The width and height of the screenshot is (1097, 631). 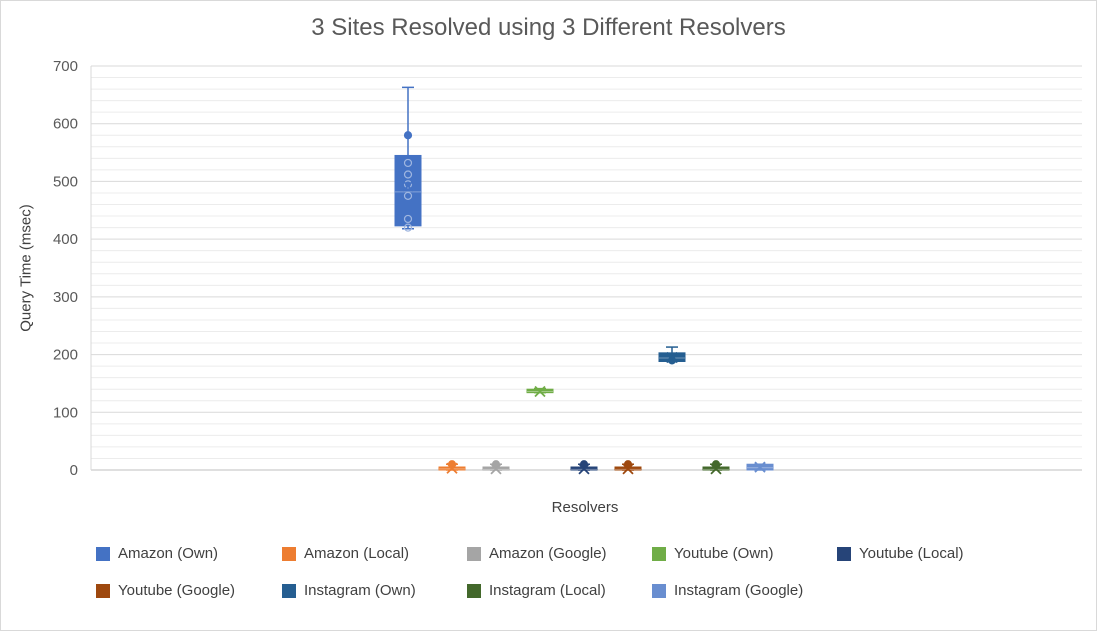 What do you see at coordinates (177, 590) in the screenshot?
I see `legend-label: Youtube (Google)` at bounding box center [177, 590].